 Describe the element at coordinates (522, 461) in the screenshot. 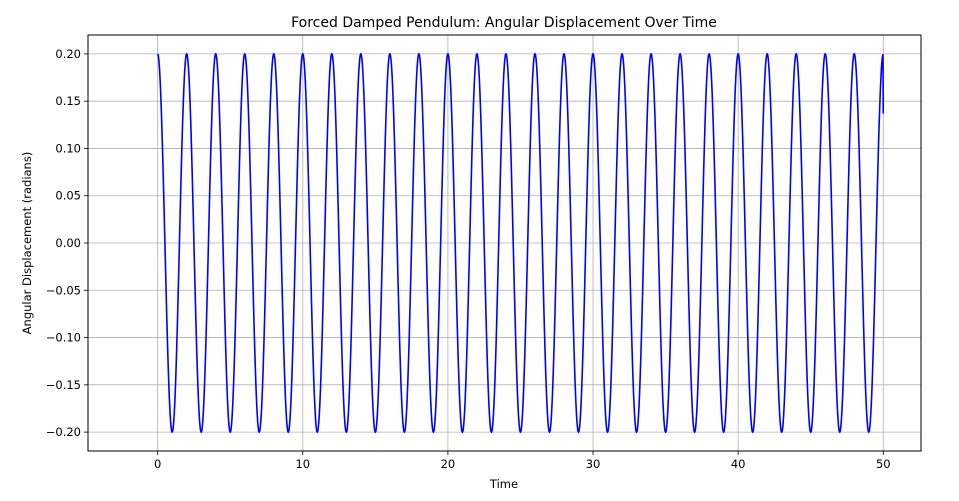

I see `x-axis-ticks: 0 10 20 30 40 50` at that location.